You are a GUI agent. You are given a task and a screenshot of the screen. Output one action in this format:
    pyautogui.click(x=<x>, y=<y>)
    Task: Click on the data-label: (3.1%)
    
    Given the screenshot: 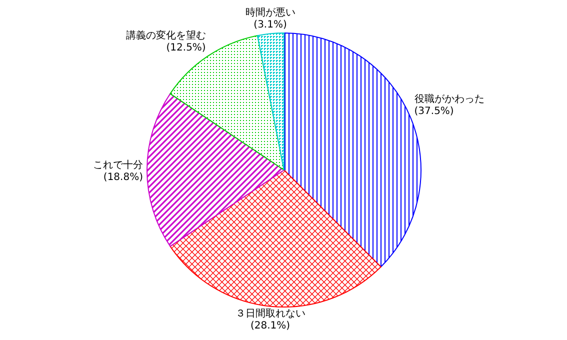 What is the action you would take?
    pyautogui.click(x=270, y=25)
    